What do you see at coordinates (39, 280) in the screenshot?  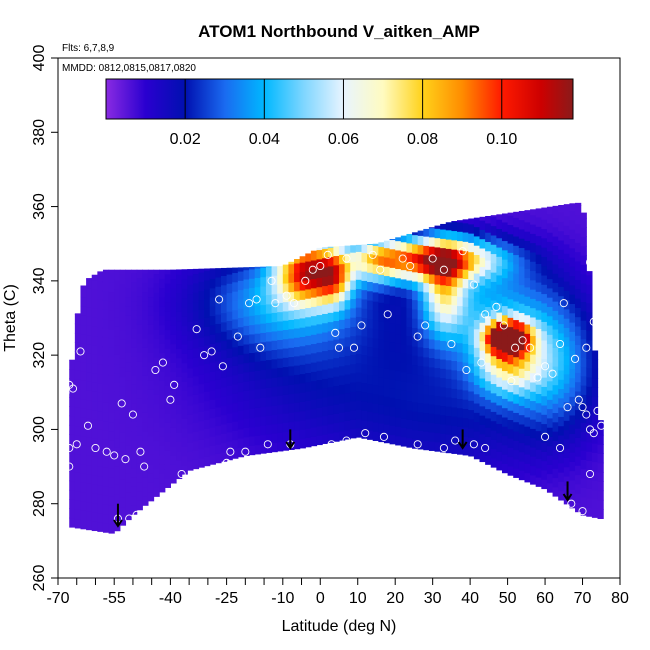 I see `y-tick-label: 340` at bounding box center [39, 280].